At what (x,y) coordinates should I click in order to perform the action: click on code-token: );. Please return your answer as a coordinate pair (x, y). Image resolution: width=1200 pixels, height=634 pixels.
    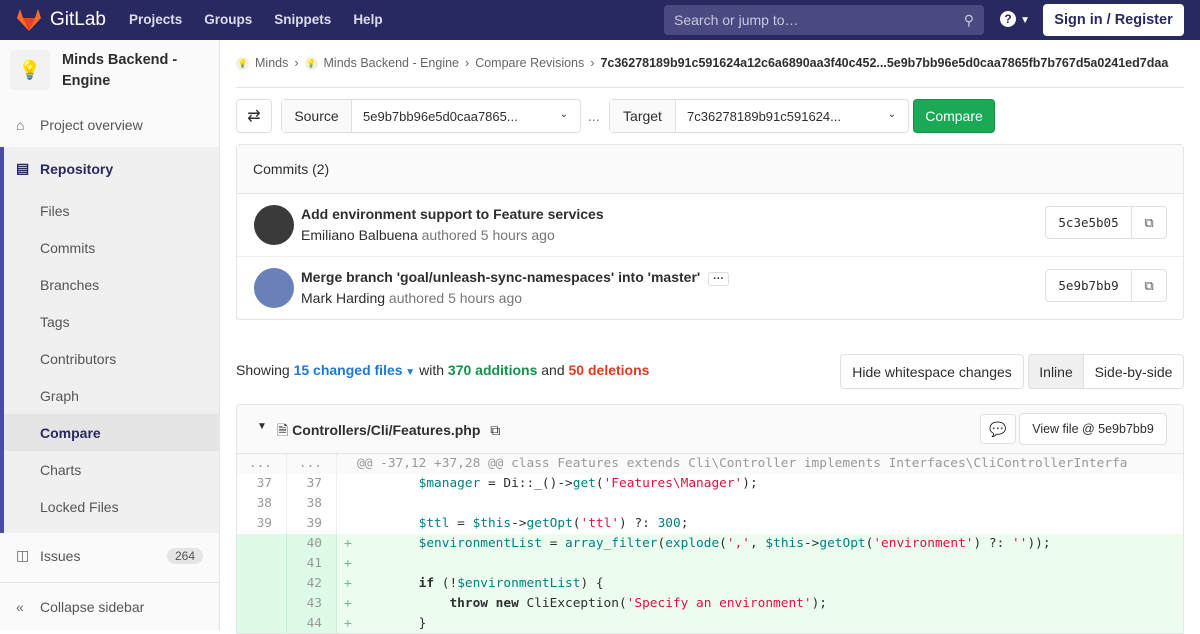
    Looking at the image, I should click on (750, 483).